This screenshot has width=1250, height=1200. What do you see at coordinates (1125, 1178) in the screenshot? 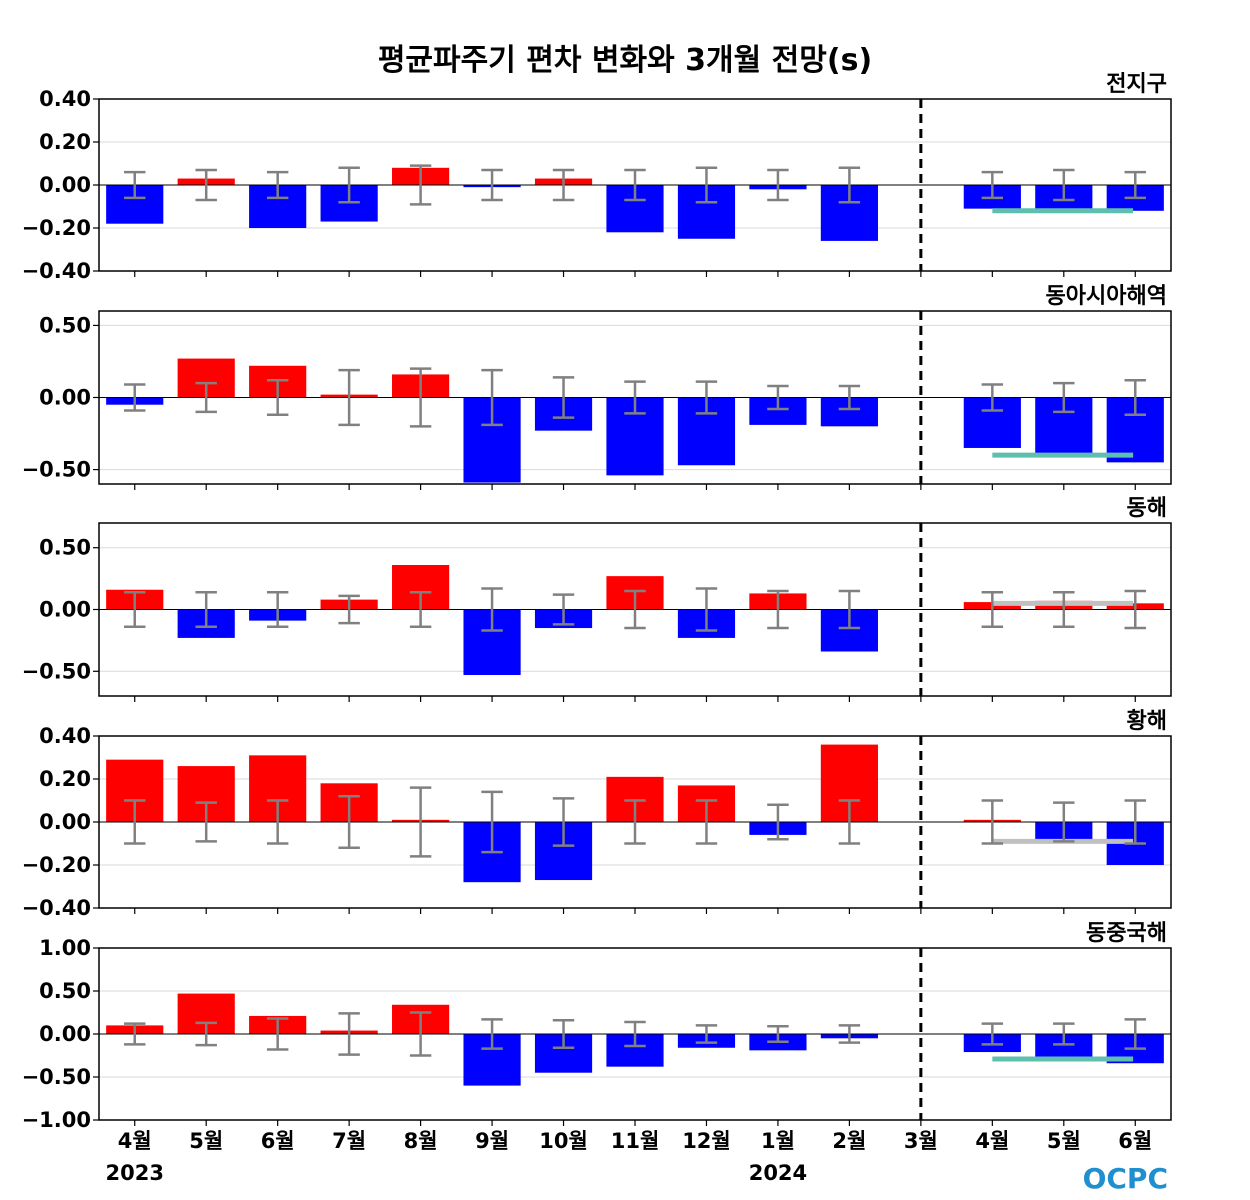
I see `ocpc-logo: OCPC` at bounding box center [1125, 1178].